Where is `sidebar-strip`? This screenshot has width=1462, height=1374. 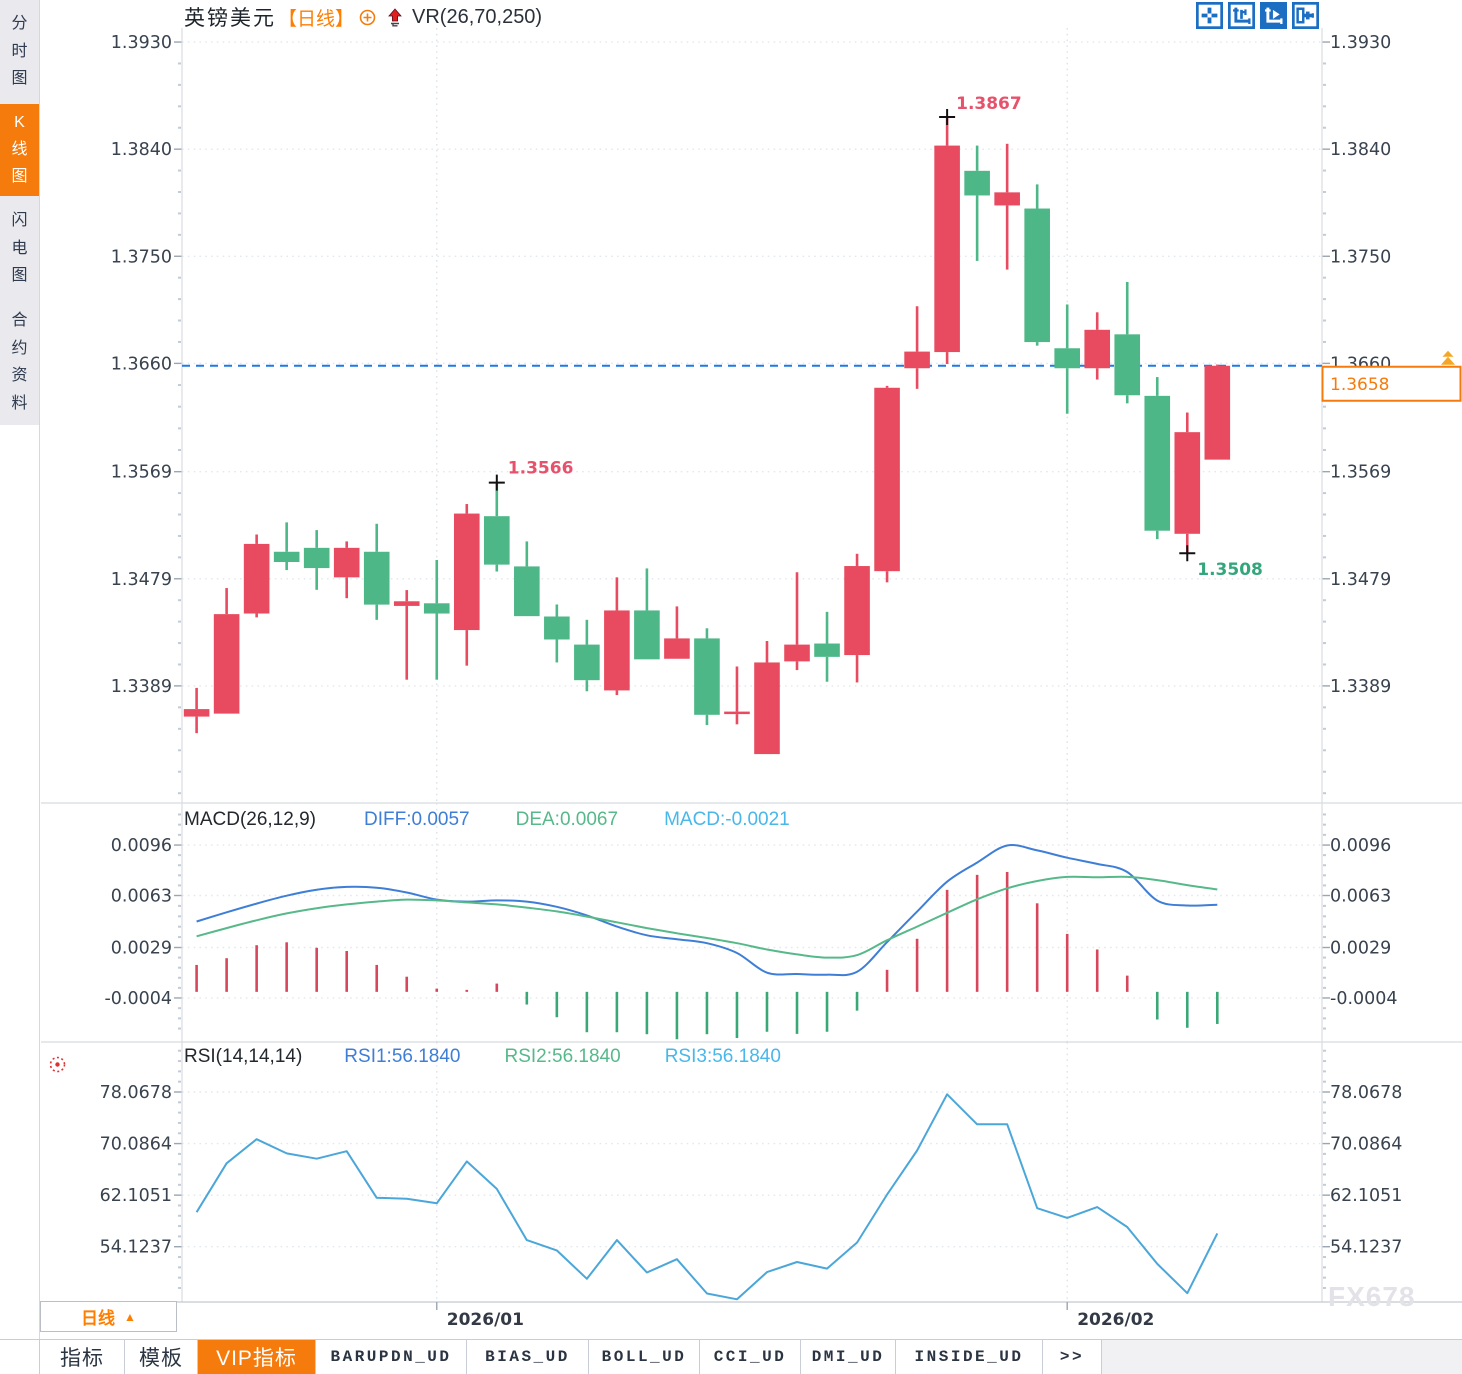 sidebar-strip is located at coordinates (19, 212).